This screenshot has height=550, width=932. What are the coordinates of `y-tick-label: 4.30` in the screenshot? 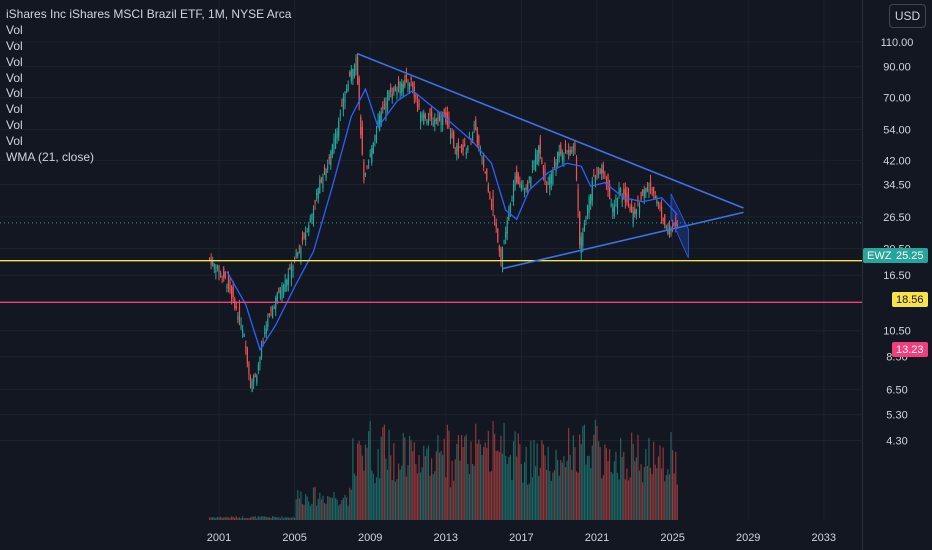 It's located at (896, 441).